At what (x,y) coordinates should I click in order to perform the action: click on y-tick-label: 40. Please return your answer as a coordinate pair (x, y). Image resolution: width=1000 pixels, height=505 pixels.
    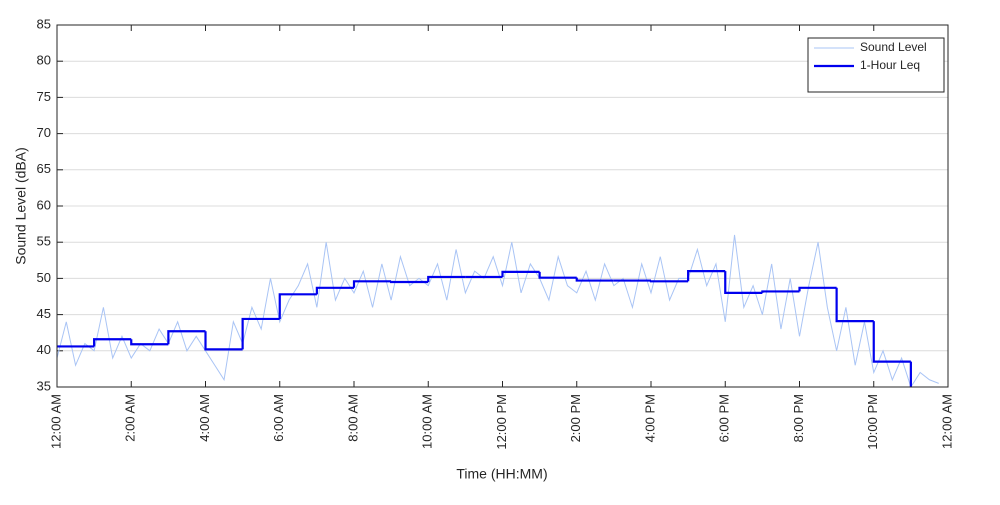
    Looking at the image, I should click on (44, 349).